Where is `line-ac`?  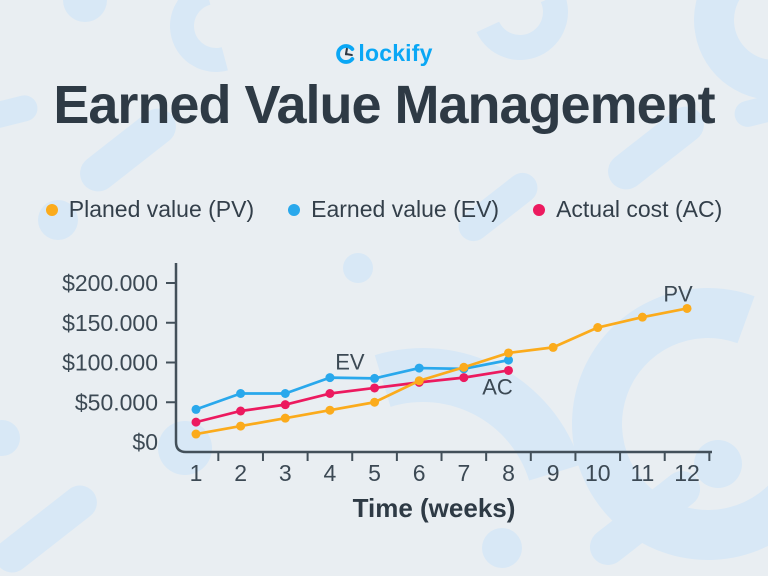 line-ac is located at coordinates (352, 396).